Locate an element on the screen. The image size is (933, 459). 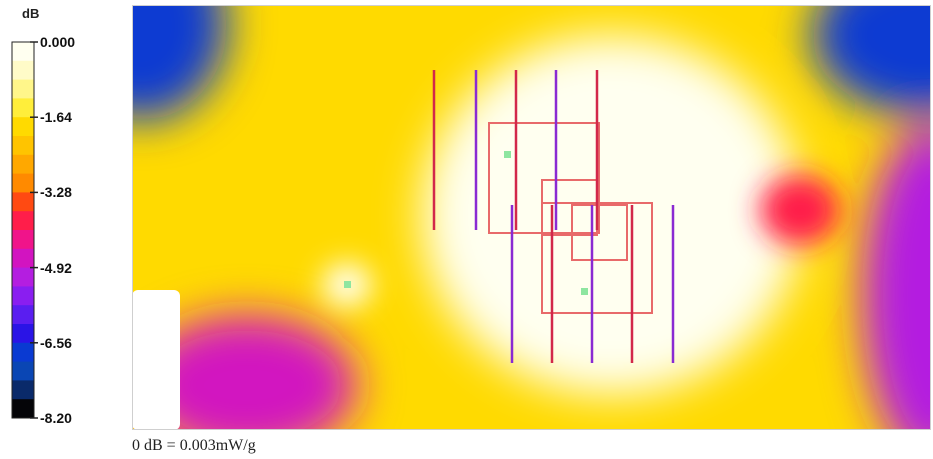
colorbar-legend: dB 0.000 -1.64 -3.28 -4.92 -6.56 -8.20 is located at coordinates (62, 215).